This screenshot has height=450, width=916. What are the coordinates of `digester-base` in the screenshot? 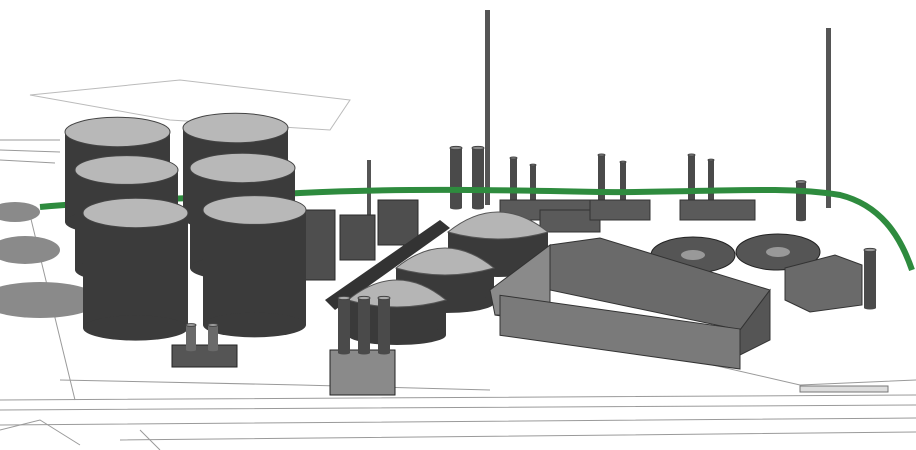 It's located at (397, 335).